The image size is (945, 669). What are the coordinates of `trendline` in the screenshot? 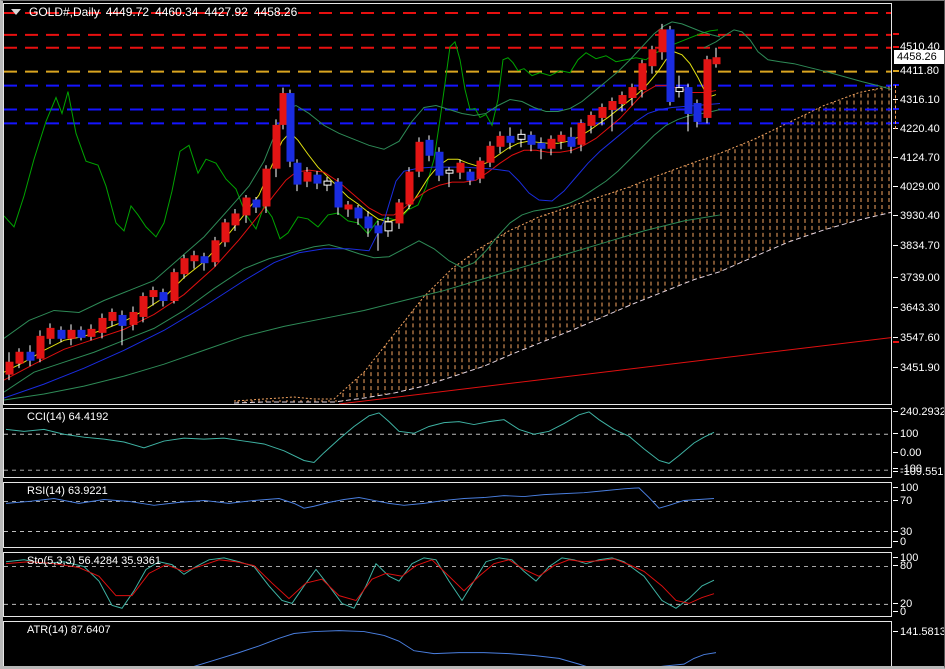 It's located at (614, 370).